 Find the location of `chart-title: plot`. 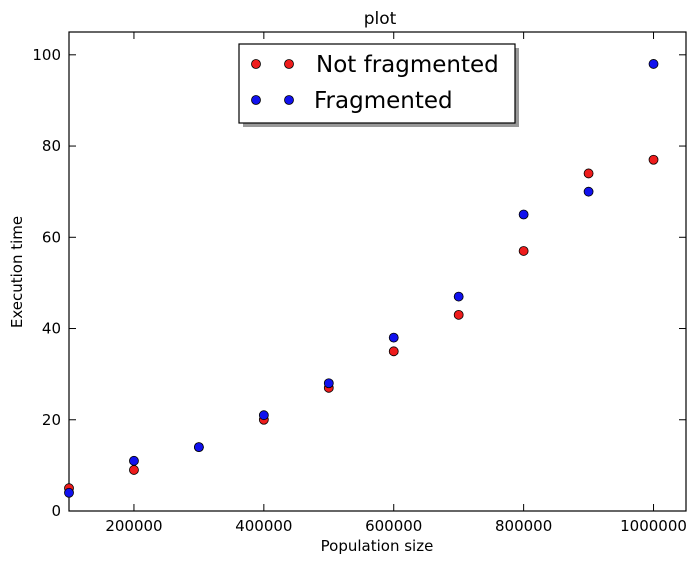

chart-title: plot is located at coordinates (380, 19).